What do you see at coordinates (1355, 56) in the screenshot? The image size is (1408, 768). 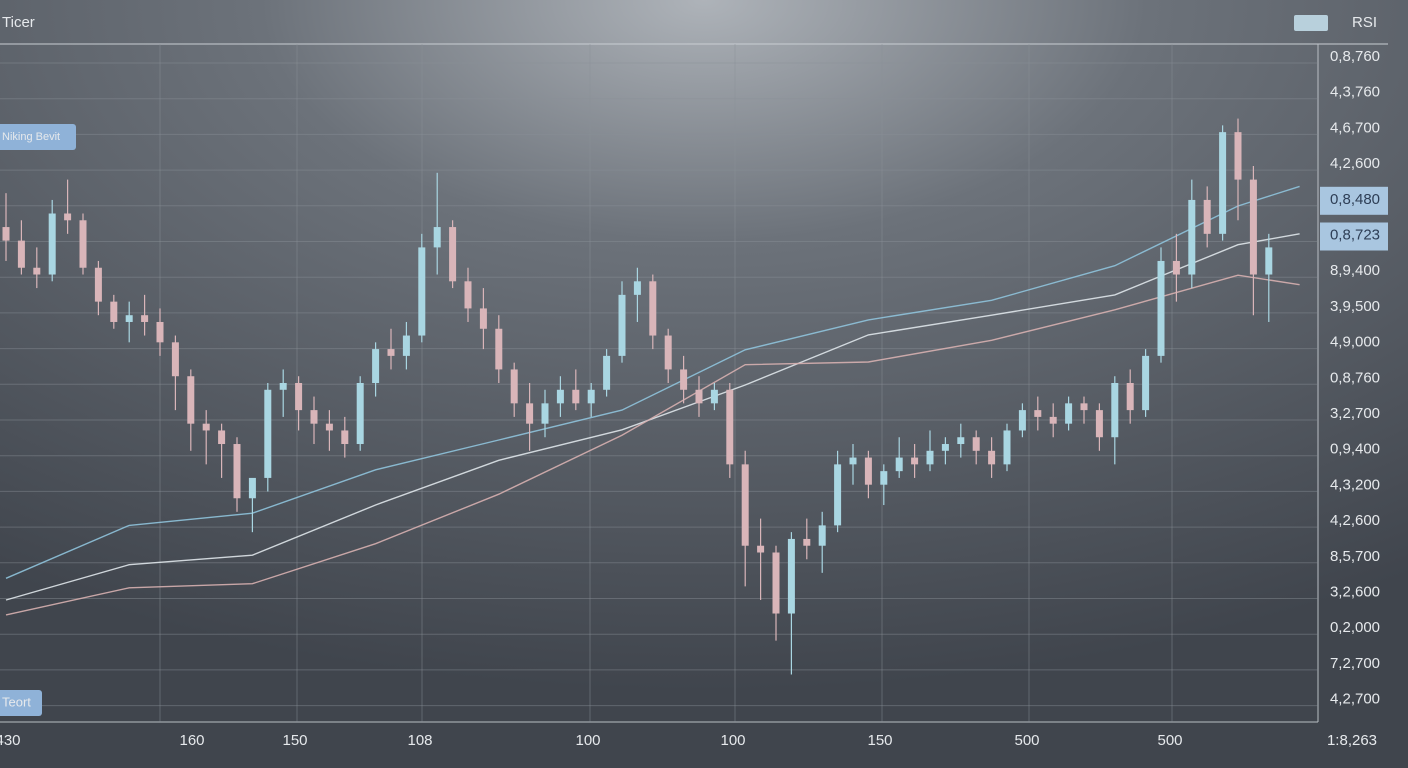 I see `y-axis-label: 0,8,760` at bounding box center [1355, 56].